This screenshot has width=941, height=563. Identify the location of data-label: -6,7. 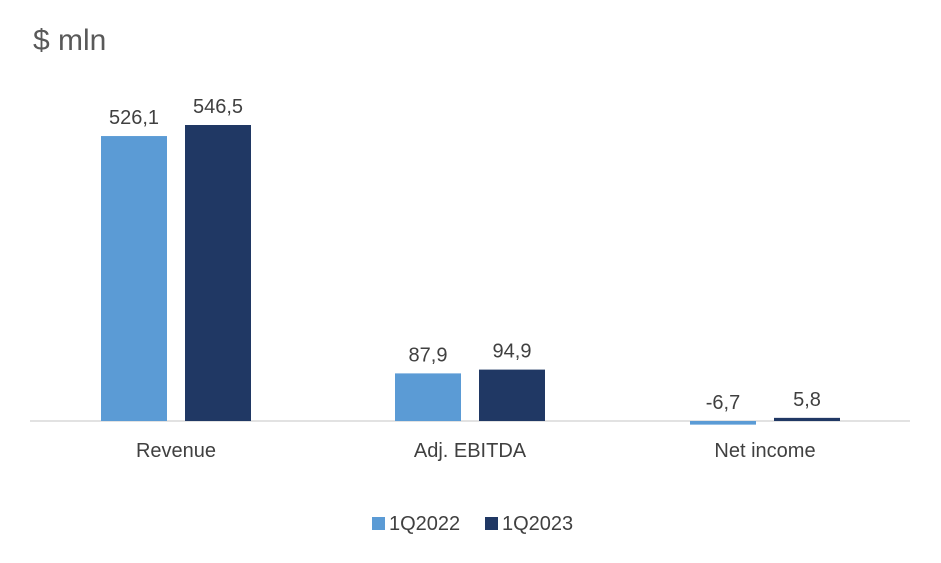
(723, 403).